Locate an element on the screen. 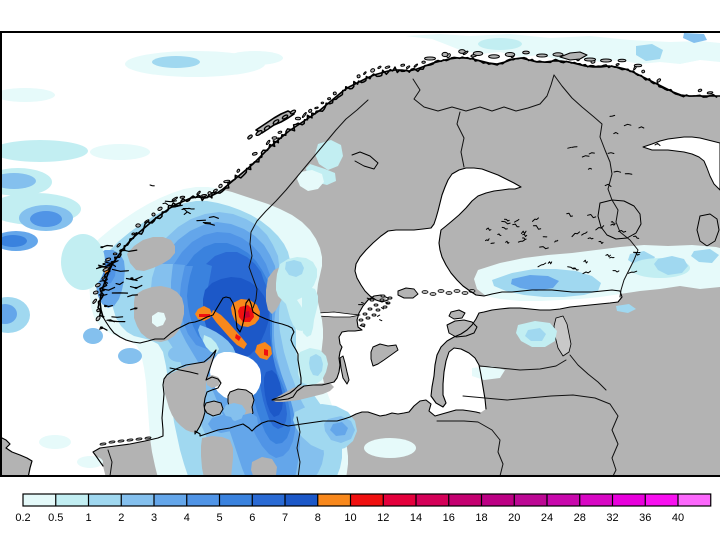 This screenshot has width=720, height=540. svg-text: 28 is located at coordinates (580, 518).